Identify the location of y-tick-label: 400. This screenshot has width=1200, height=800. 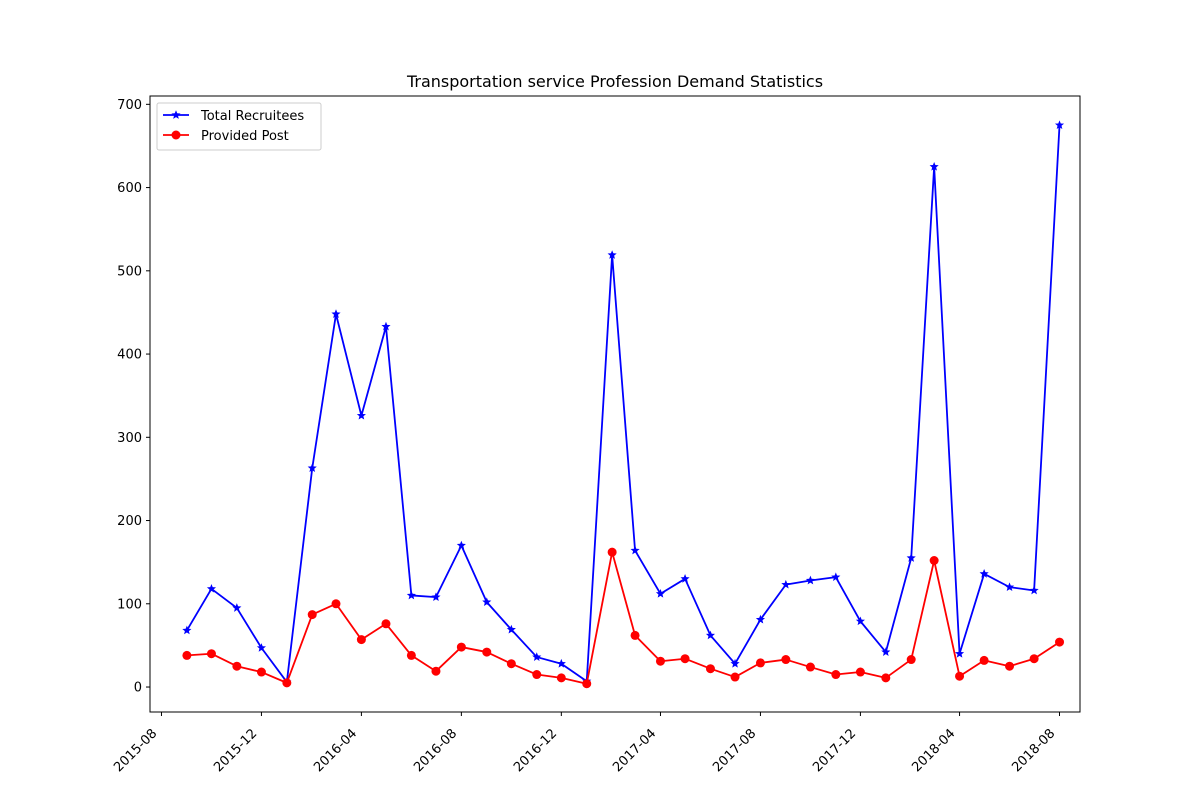
(129, 355).